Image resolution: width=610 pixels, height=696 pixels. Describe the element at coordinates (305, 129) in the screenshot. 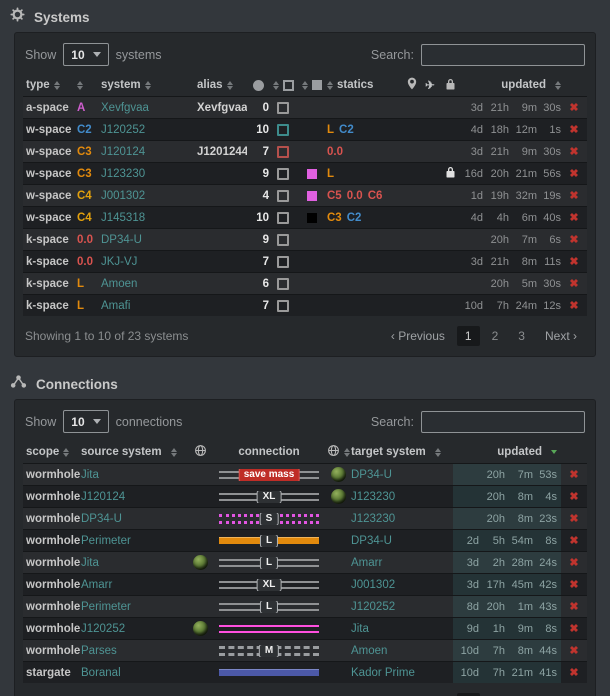

I see `table-row: w-space C2 J120252 10 L C2 4d 18h 12m 1s ✖` at that location.